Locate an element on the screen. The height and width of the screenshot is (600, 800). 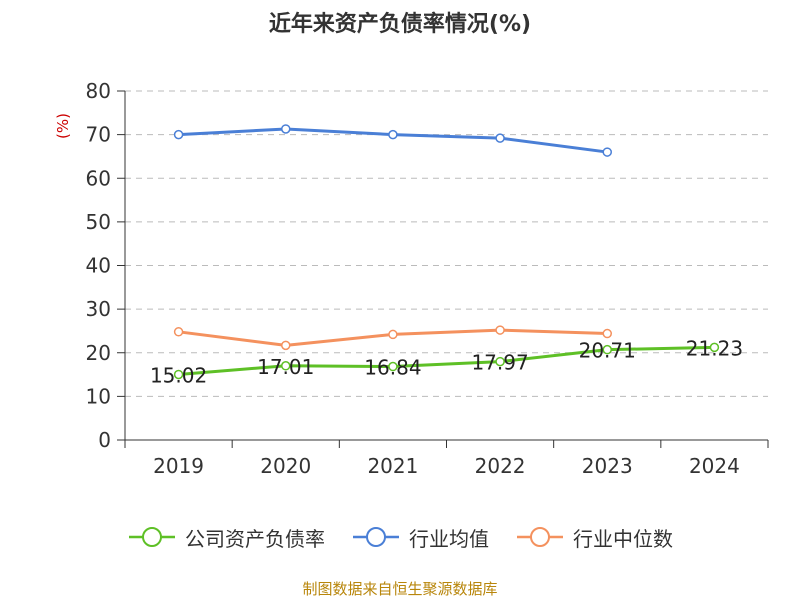
data-label: 15.02 is located at coordinates (178, 375).